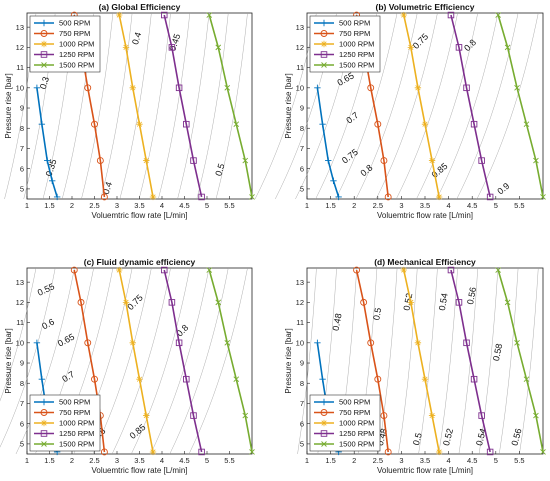  What do you see at coordinates (449, 205) in the screenshot?
I see `x-tick-label: 4` at bounding box center [449, 205].